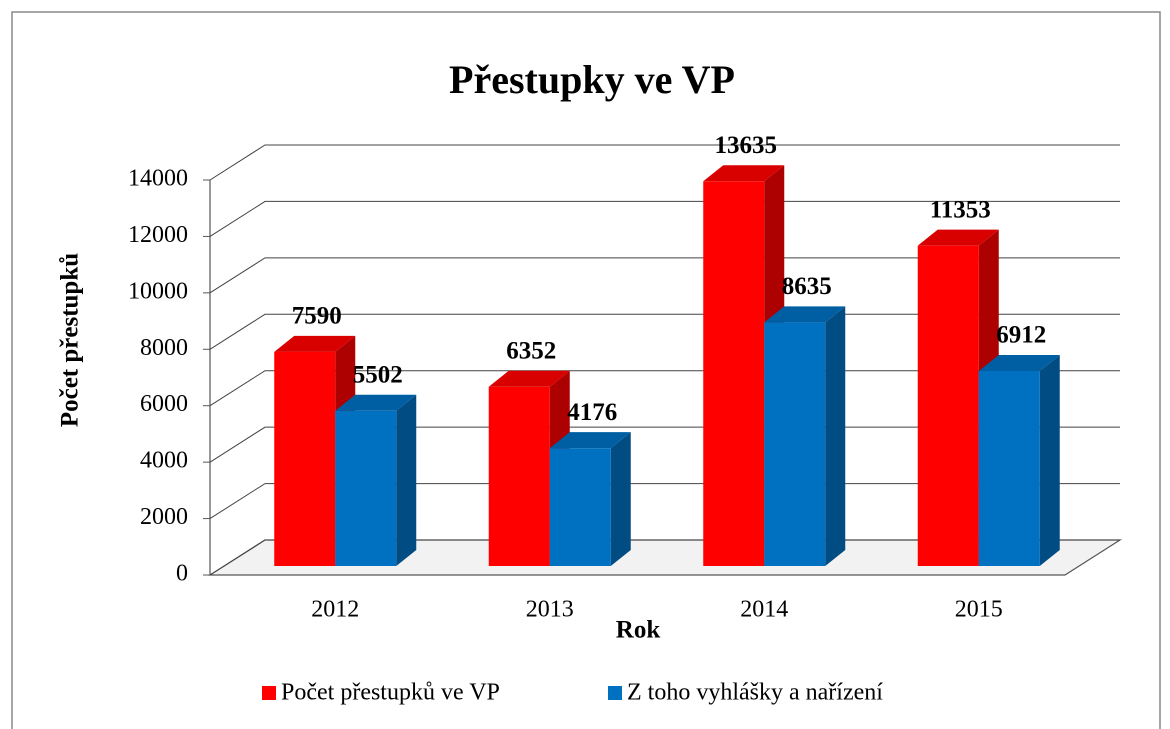  Describe the element at coordinates (592, 412) in the screenshot. I see `value-label: 4176` at that location.